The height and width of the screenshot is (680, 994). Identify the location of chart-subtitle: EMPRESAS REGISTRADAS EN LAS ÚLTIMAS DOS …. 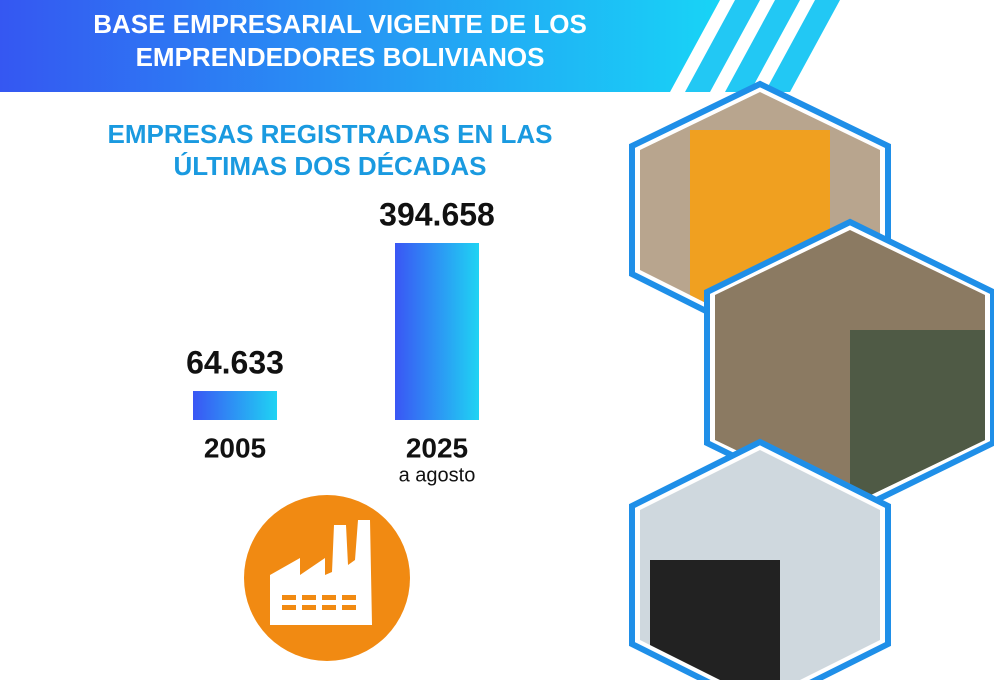
(330, 150).